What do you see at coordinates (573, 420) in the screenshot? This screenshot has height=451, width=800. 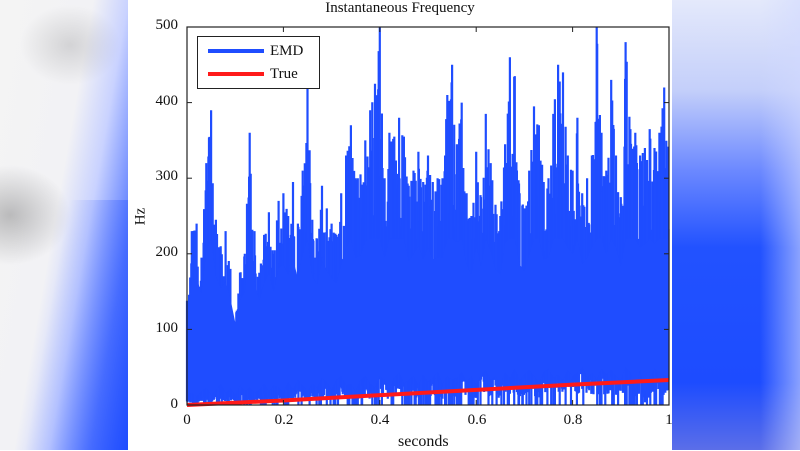 I see `x-tick-0-8: 0.8` at bounding box center [573, 420].